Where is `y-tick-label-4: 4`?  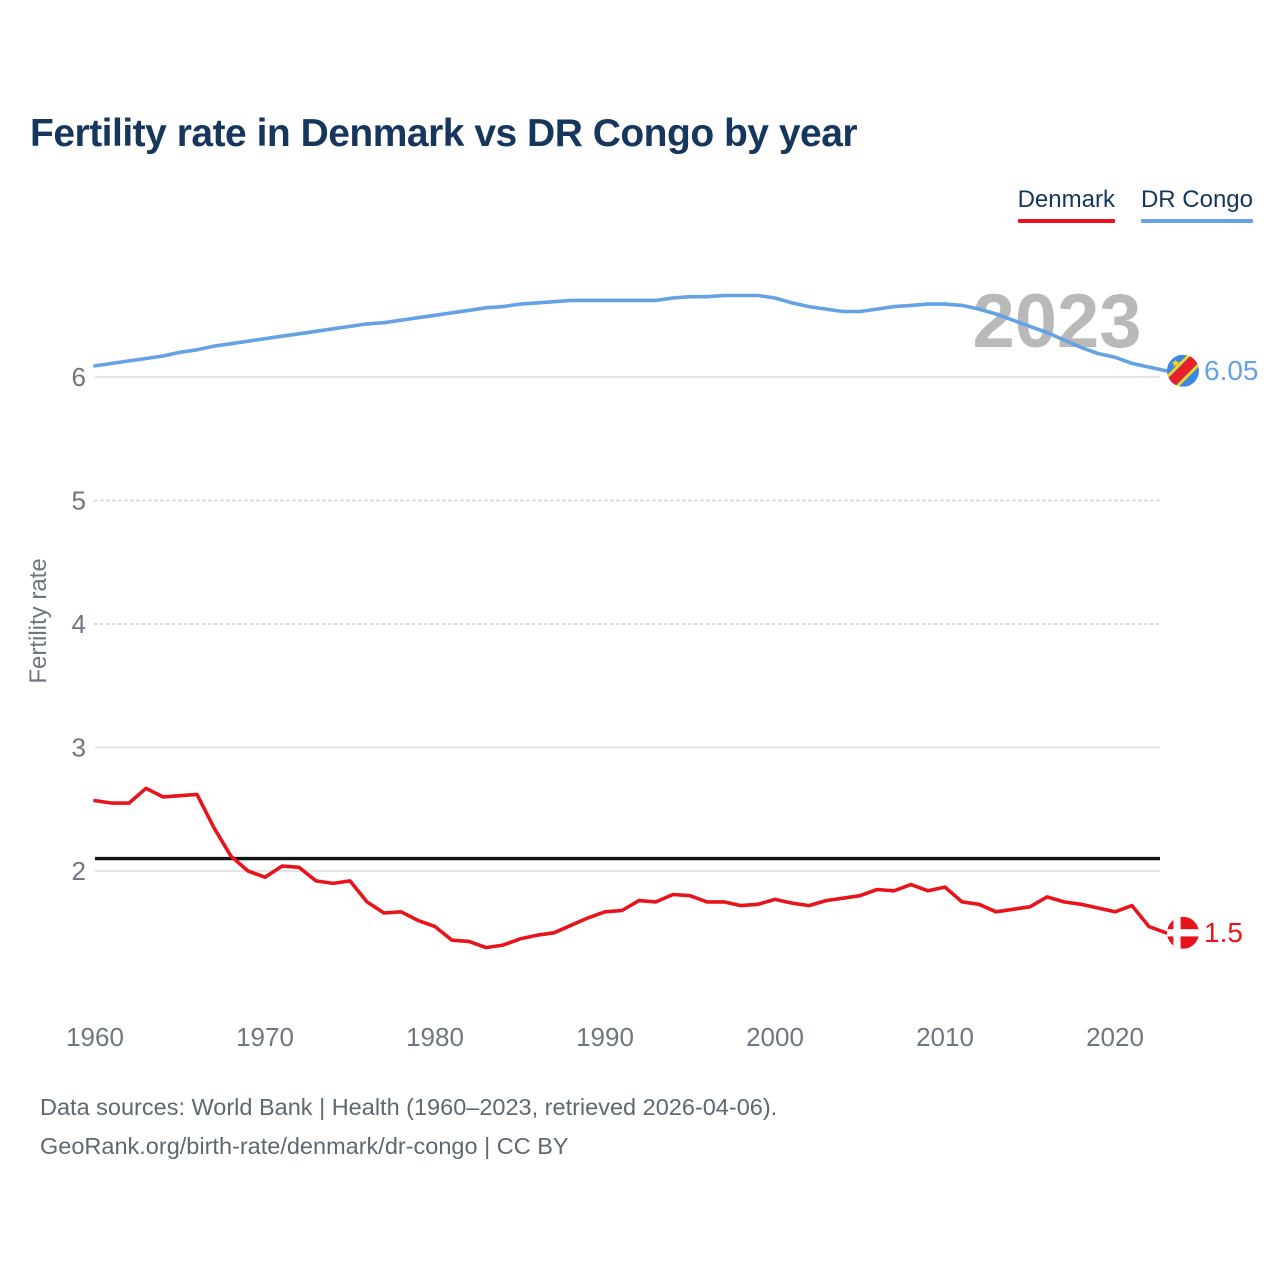 y-tick-label-4: 4 is located at coordinates (79, 624).